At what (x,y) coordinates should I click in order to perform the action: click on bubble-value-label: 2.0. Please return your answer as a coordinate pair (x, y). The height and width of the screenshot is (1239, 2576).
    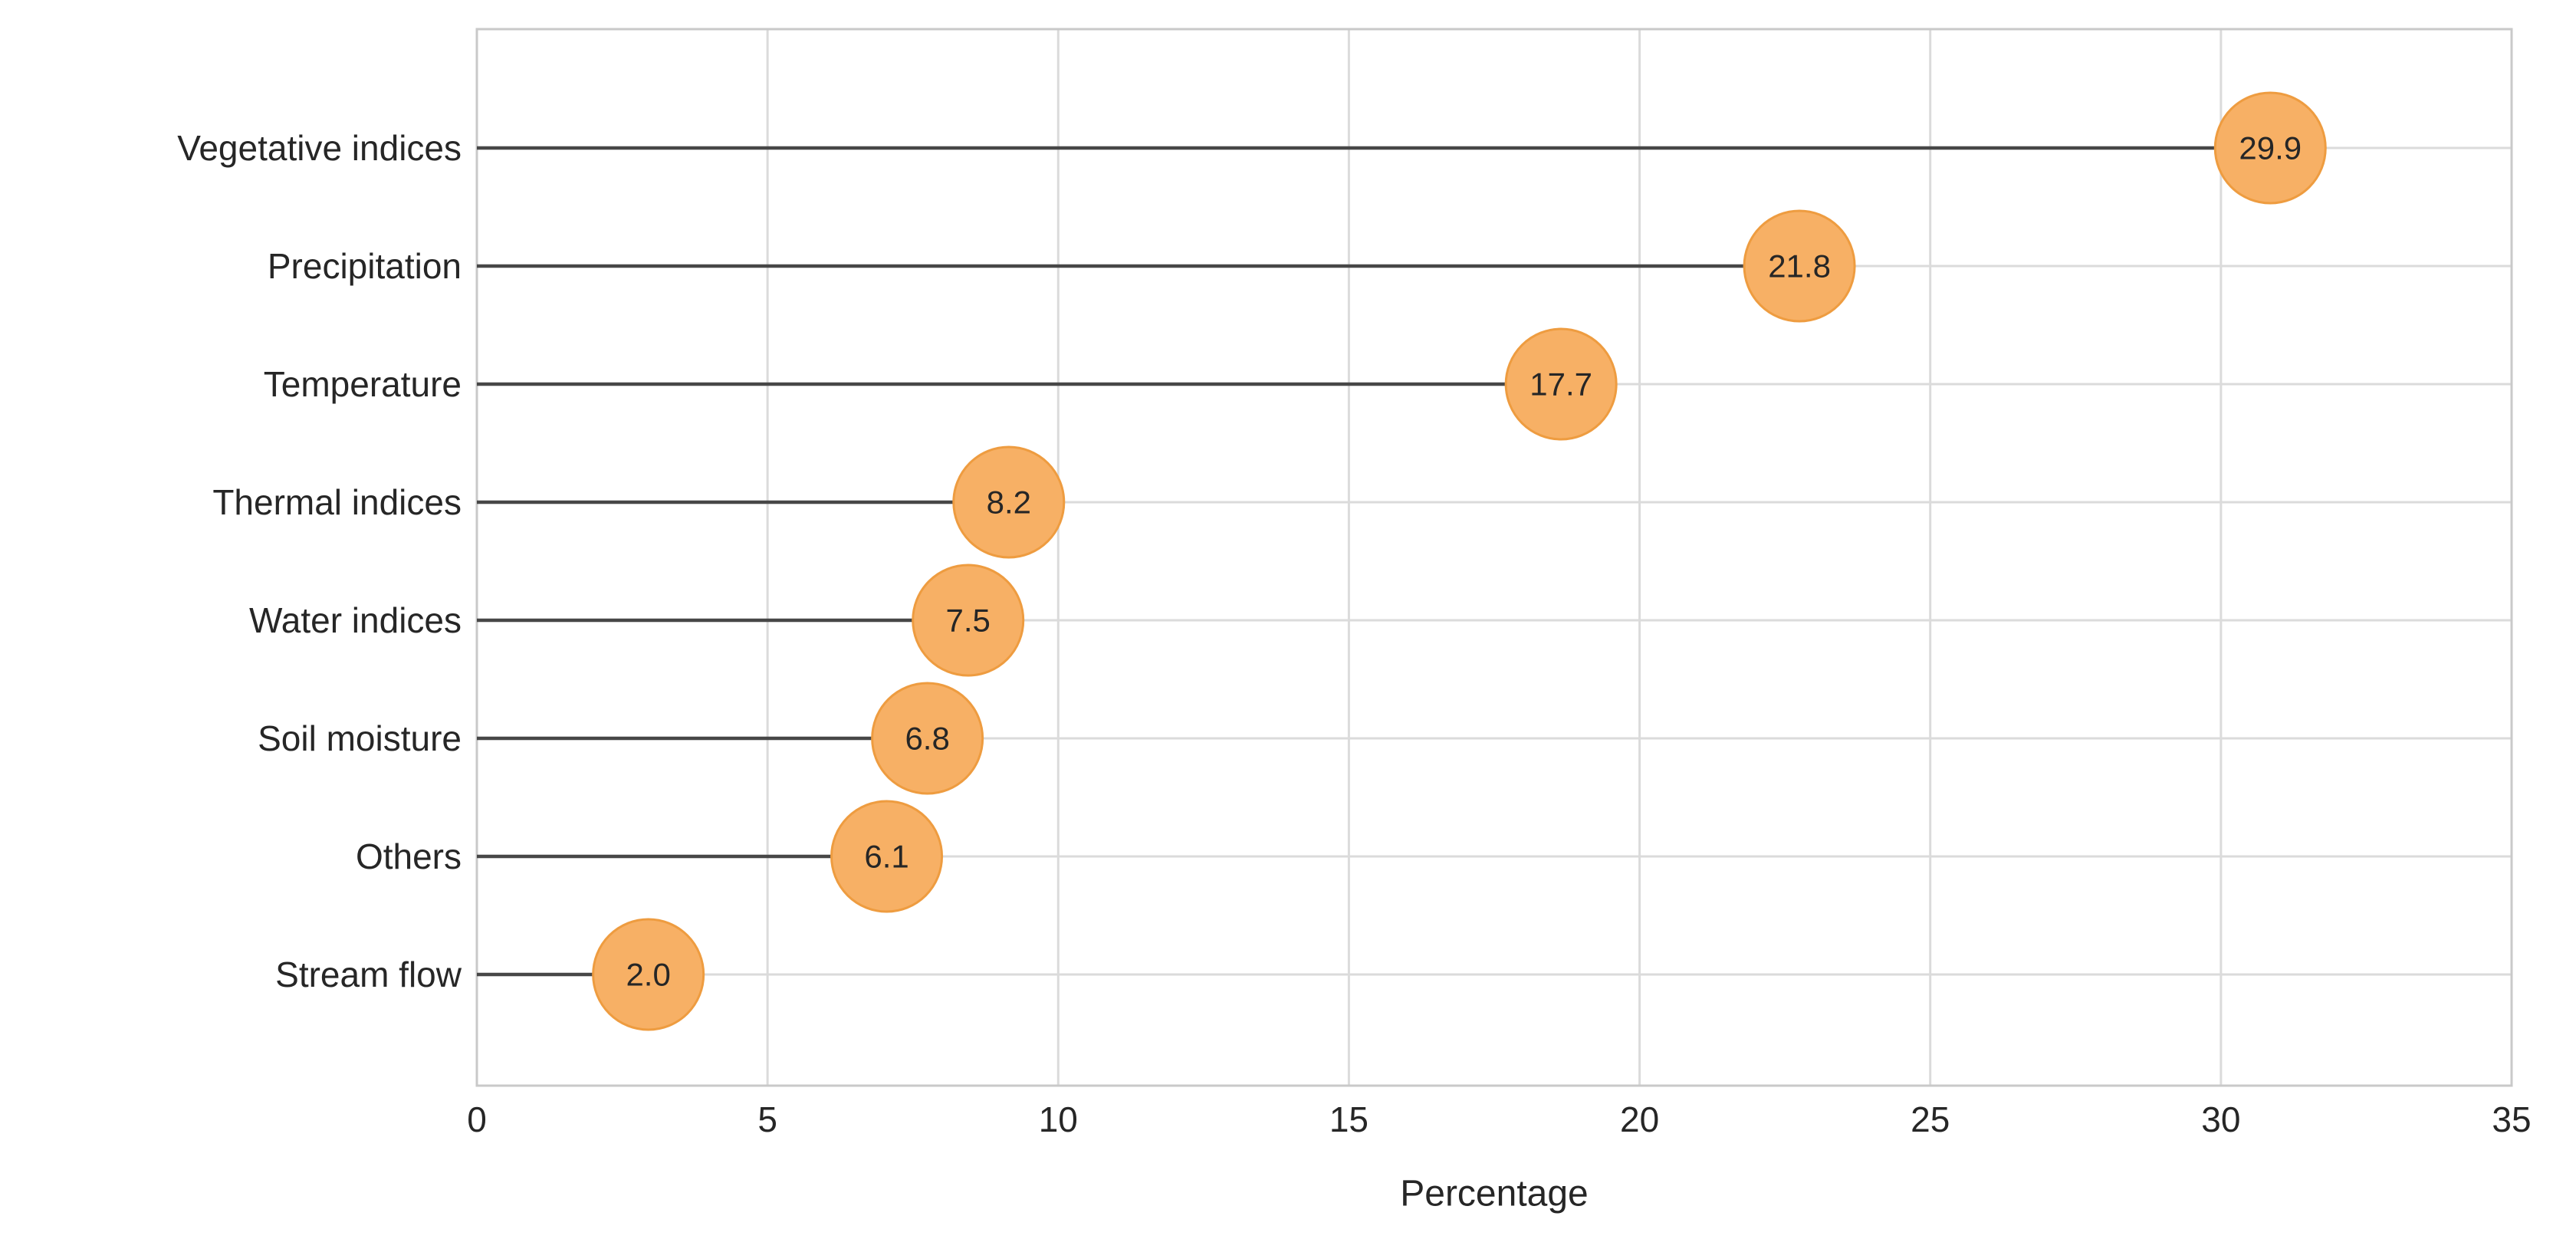
    Looking at the image, I should click on (648, 975).